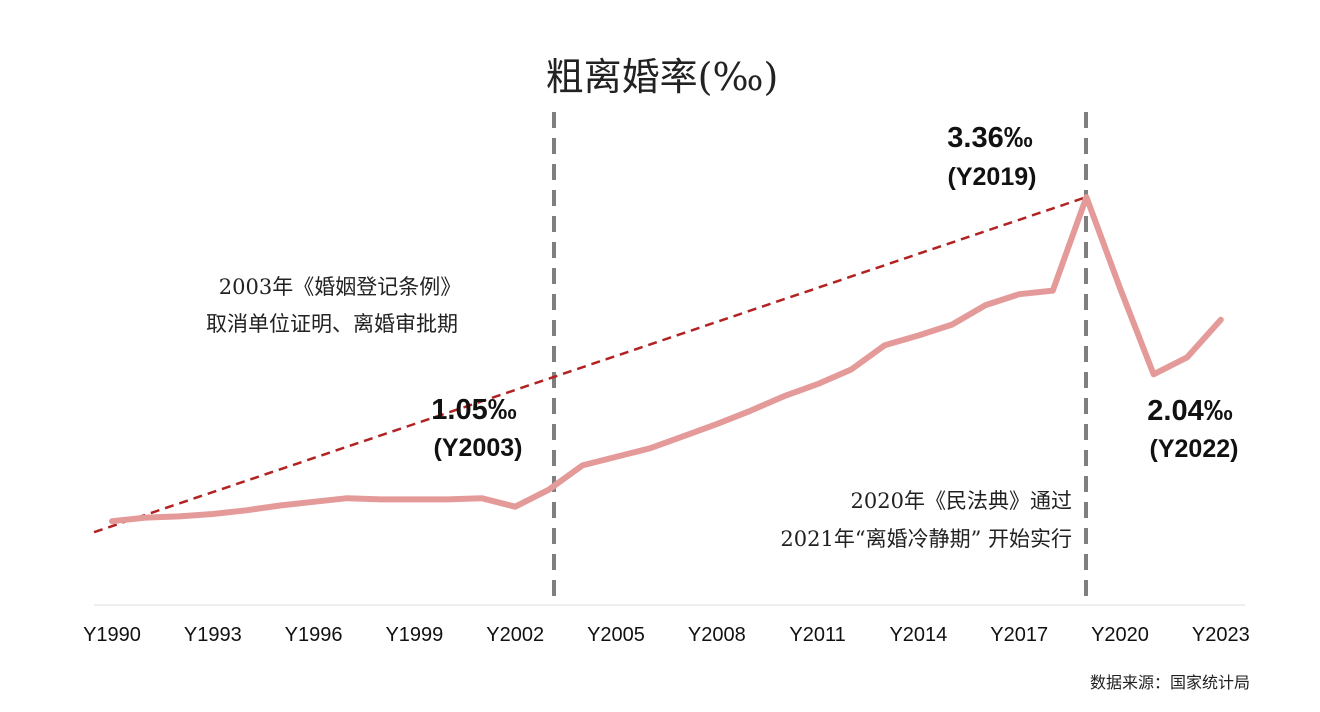 The height and width of the screenshot is (712, 1320). I want to click on annotation-2019: 3.36‰ (Y2019), so click(991, 156).